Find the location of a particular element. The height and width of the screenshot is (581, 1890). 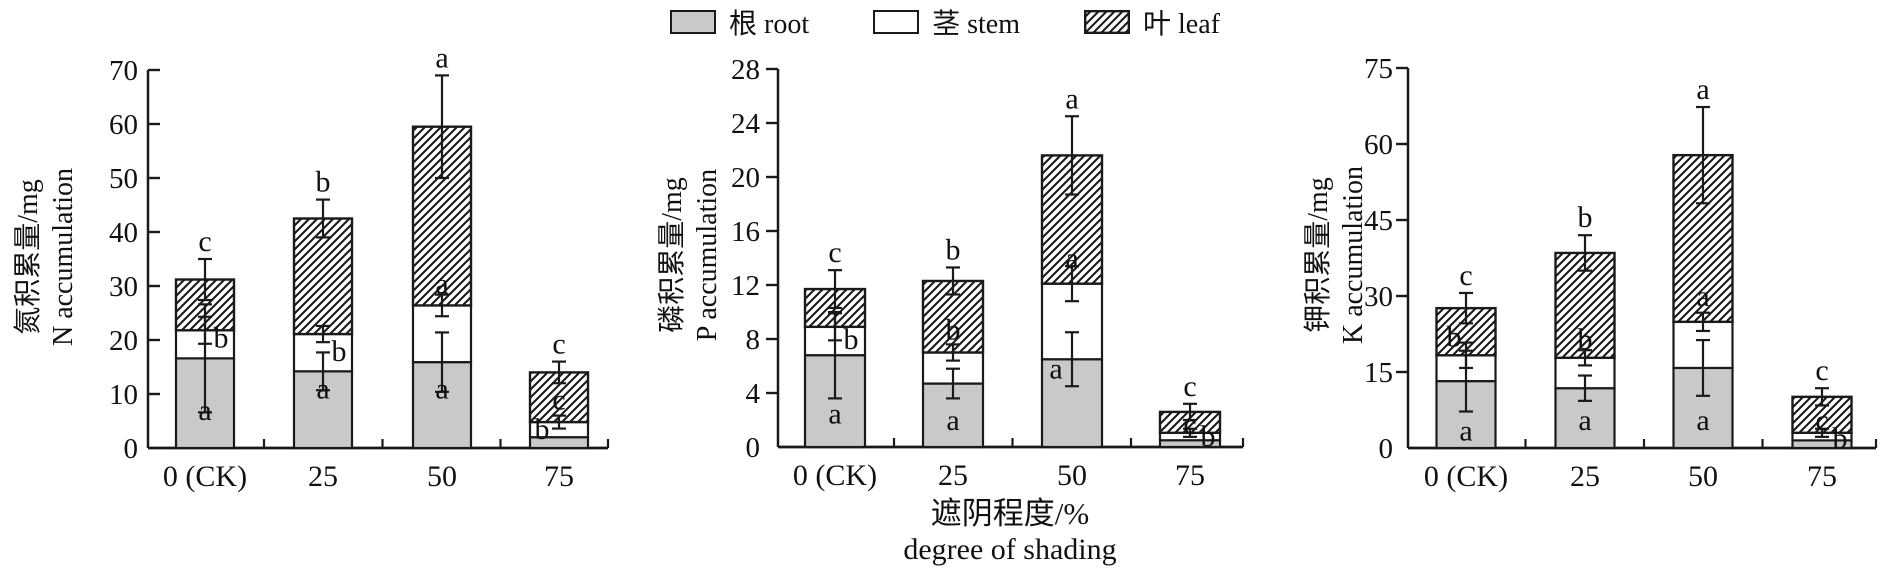

legend-label-leaf: 叶 leaf is located at coordinates (1181, 24).